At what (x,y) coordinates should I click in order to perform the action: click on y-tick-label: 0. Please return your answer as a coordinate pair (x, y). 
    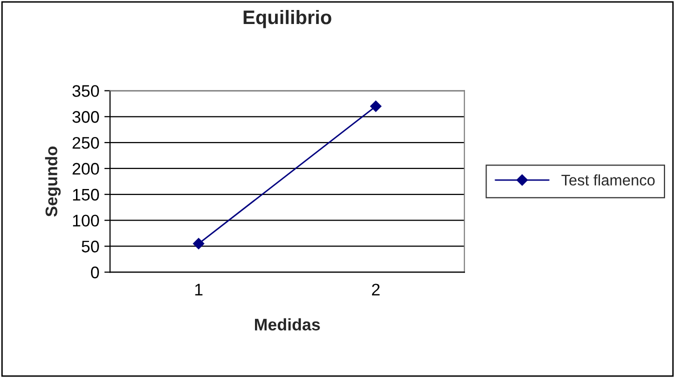
    Looking at the image, I should click on (94, 272).